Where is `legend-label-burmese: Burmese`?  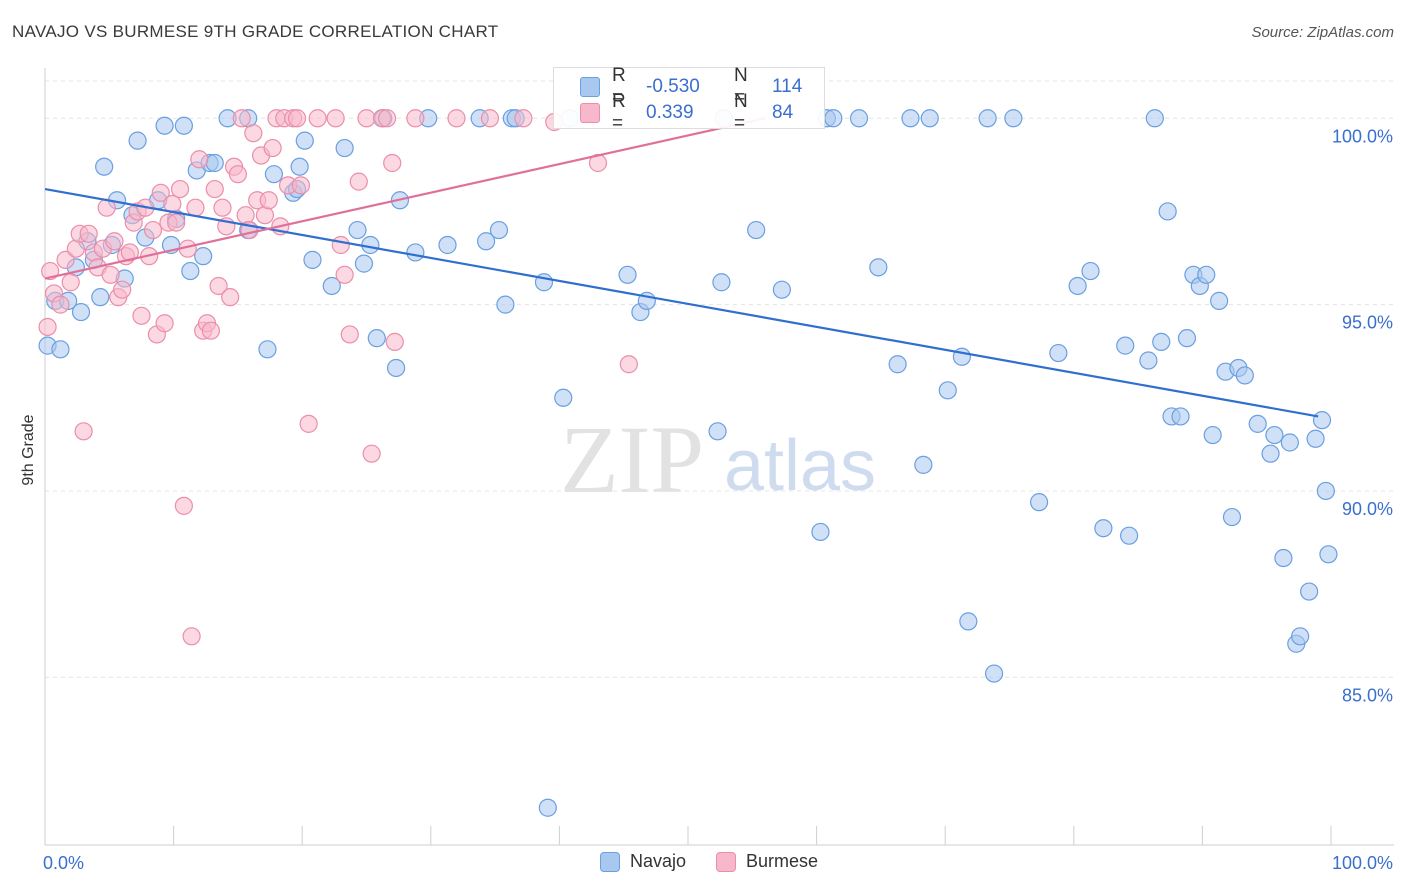 legend-label-burmese: Burmese is located at coordinates (782, 861).